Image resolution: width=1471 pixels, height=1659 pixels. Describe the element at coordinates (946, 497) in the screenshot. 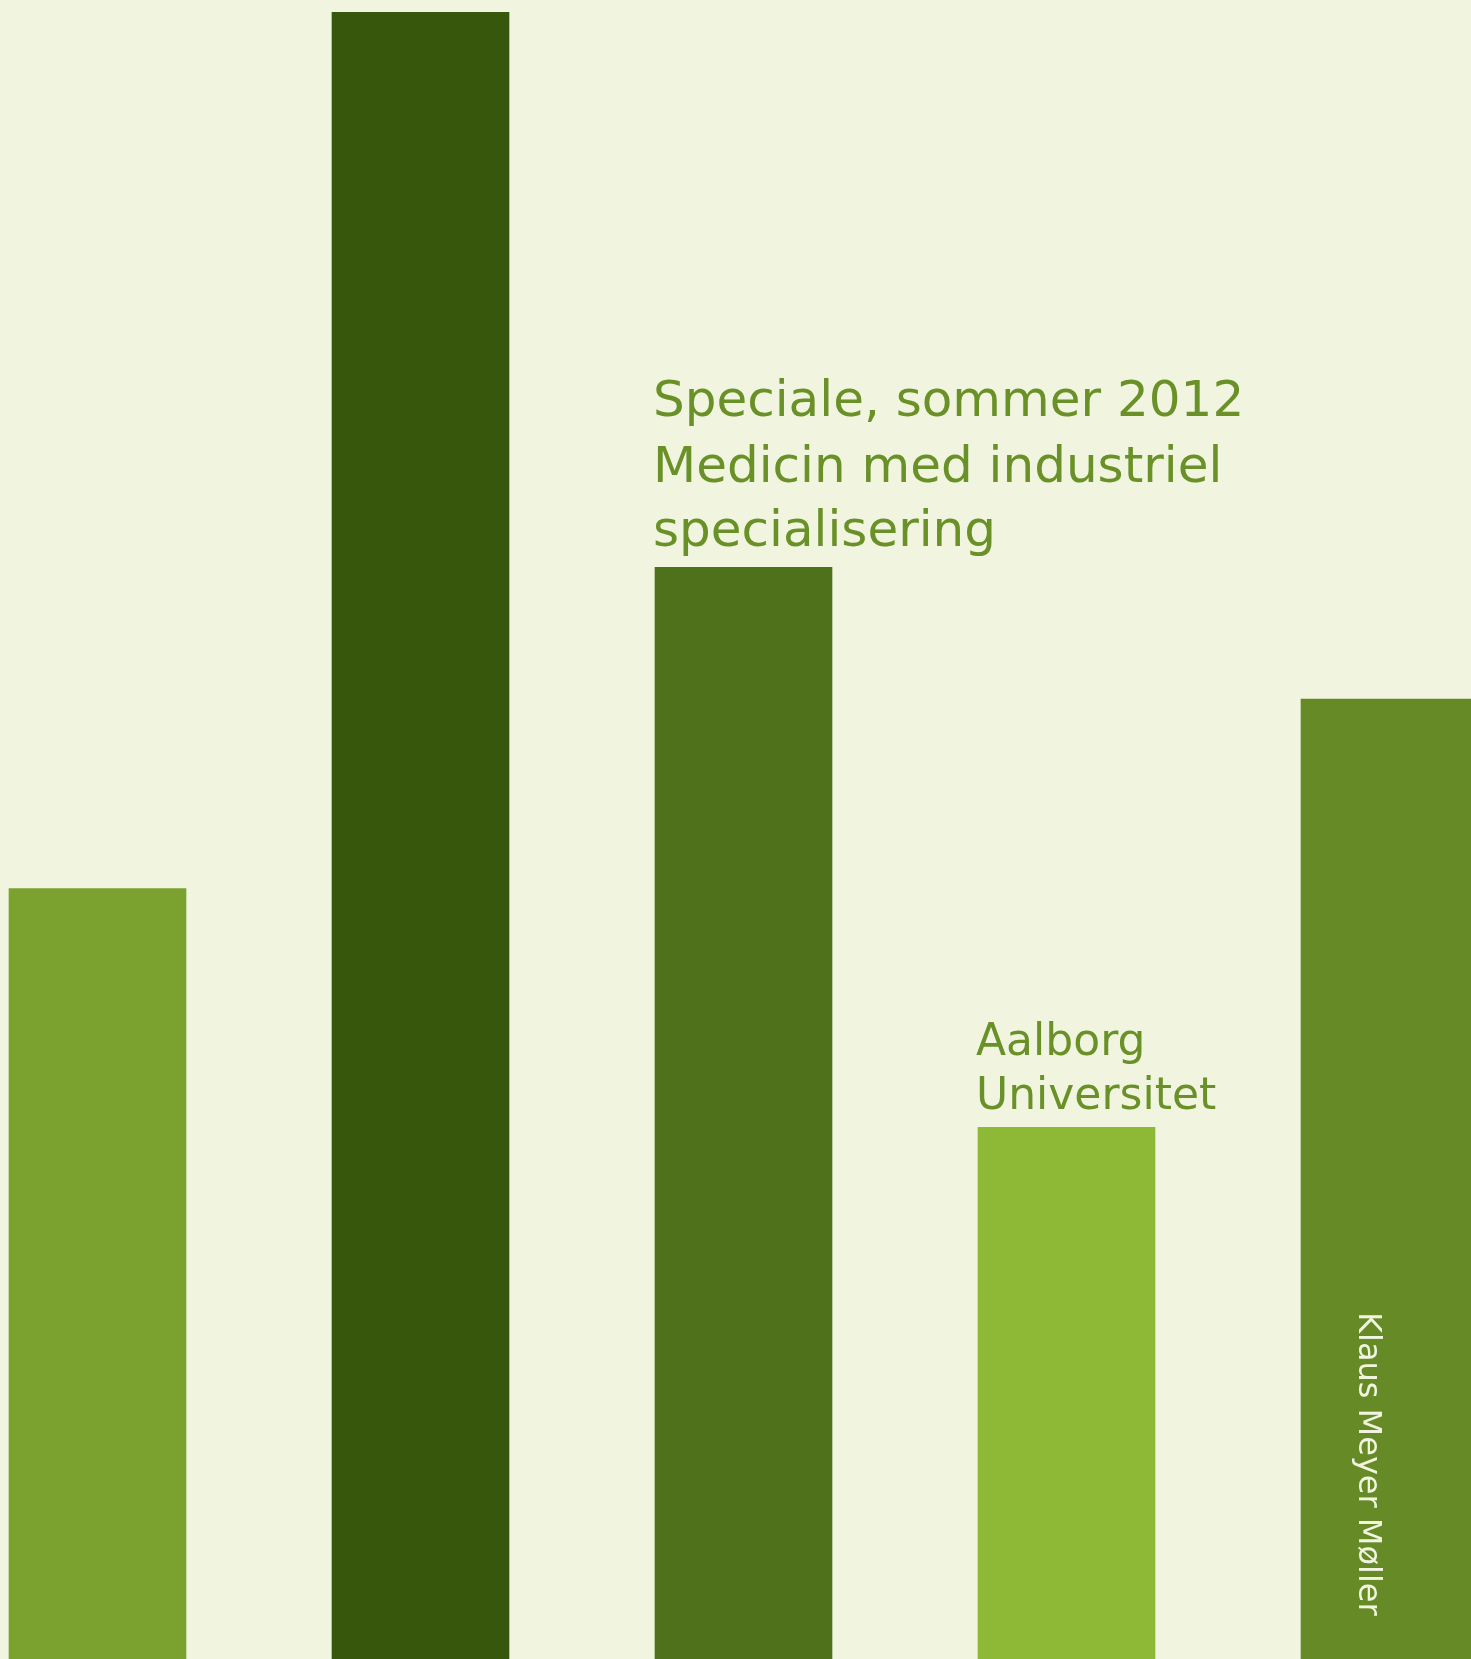

I see `text: Medicin med industriel specialisering` at that location.